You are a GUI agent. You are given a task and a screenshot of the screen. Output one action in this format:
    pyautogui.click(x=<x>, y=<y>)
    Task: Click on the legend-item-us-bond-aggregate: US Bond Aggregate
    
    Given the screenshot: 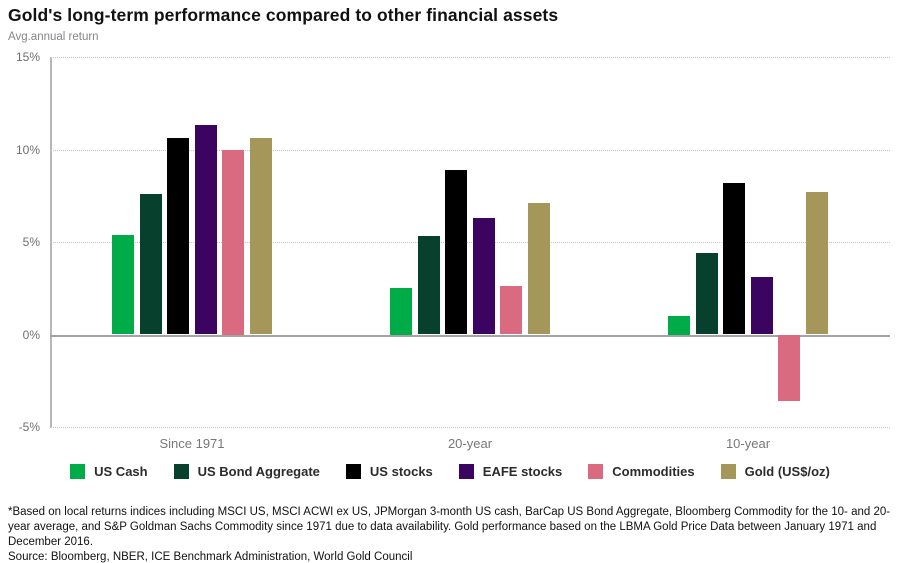 What is the action you would take?
    pyautogui.click(x=246, y=471)
    